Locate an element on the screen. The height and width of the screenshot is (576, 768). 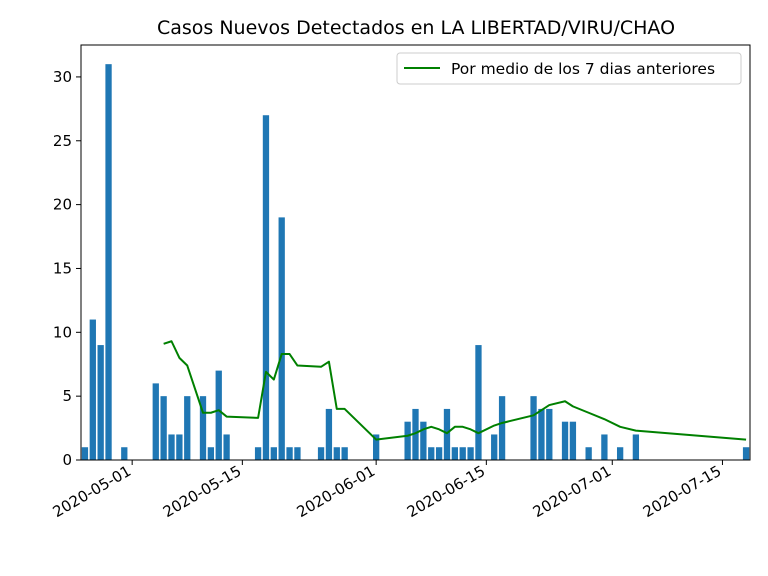
legend-box is located at coordinates (569, 68).